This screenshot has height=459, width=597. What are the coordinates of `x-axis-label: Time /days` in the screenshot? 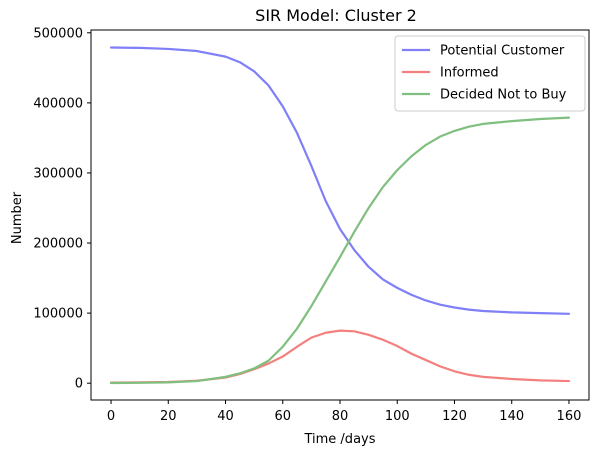 It's located at (339, 439).